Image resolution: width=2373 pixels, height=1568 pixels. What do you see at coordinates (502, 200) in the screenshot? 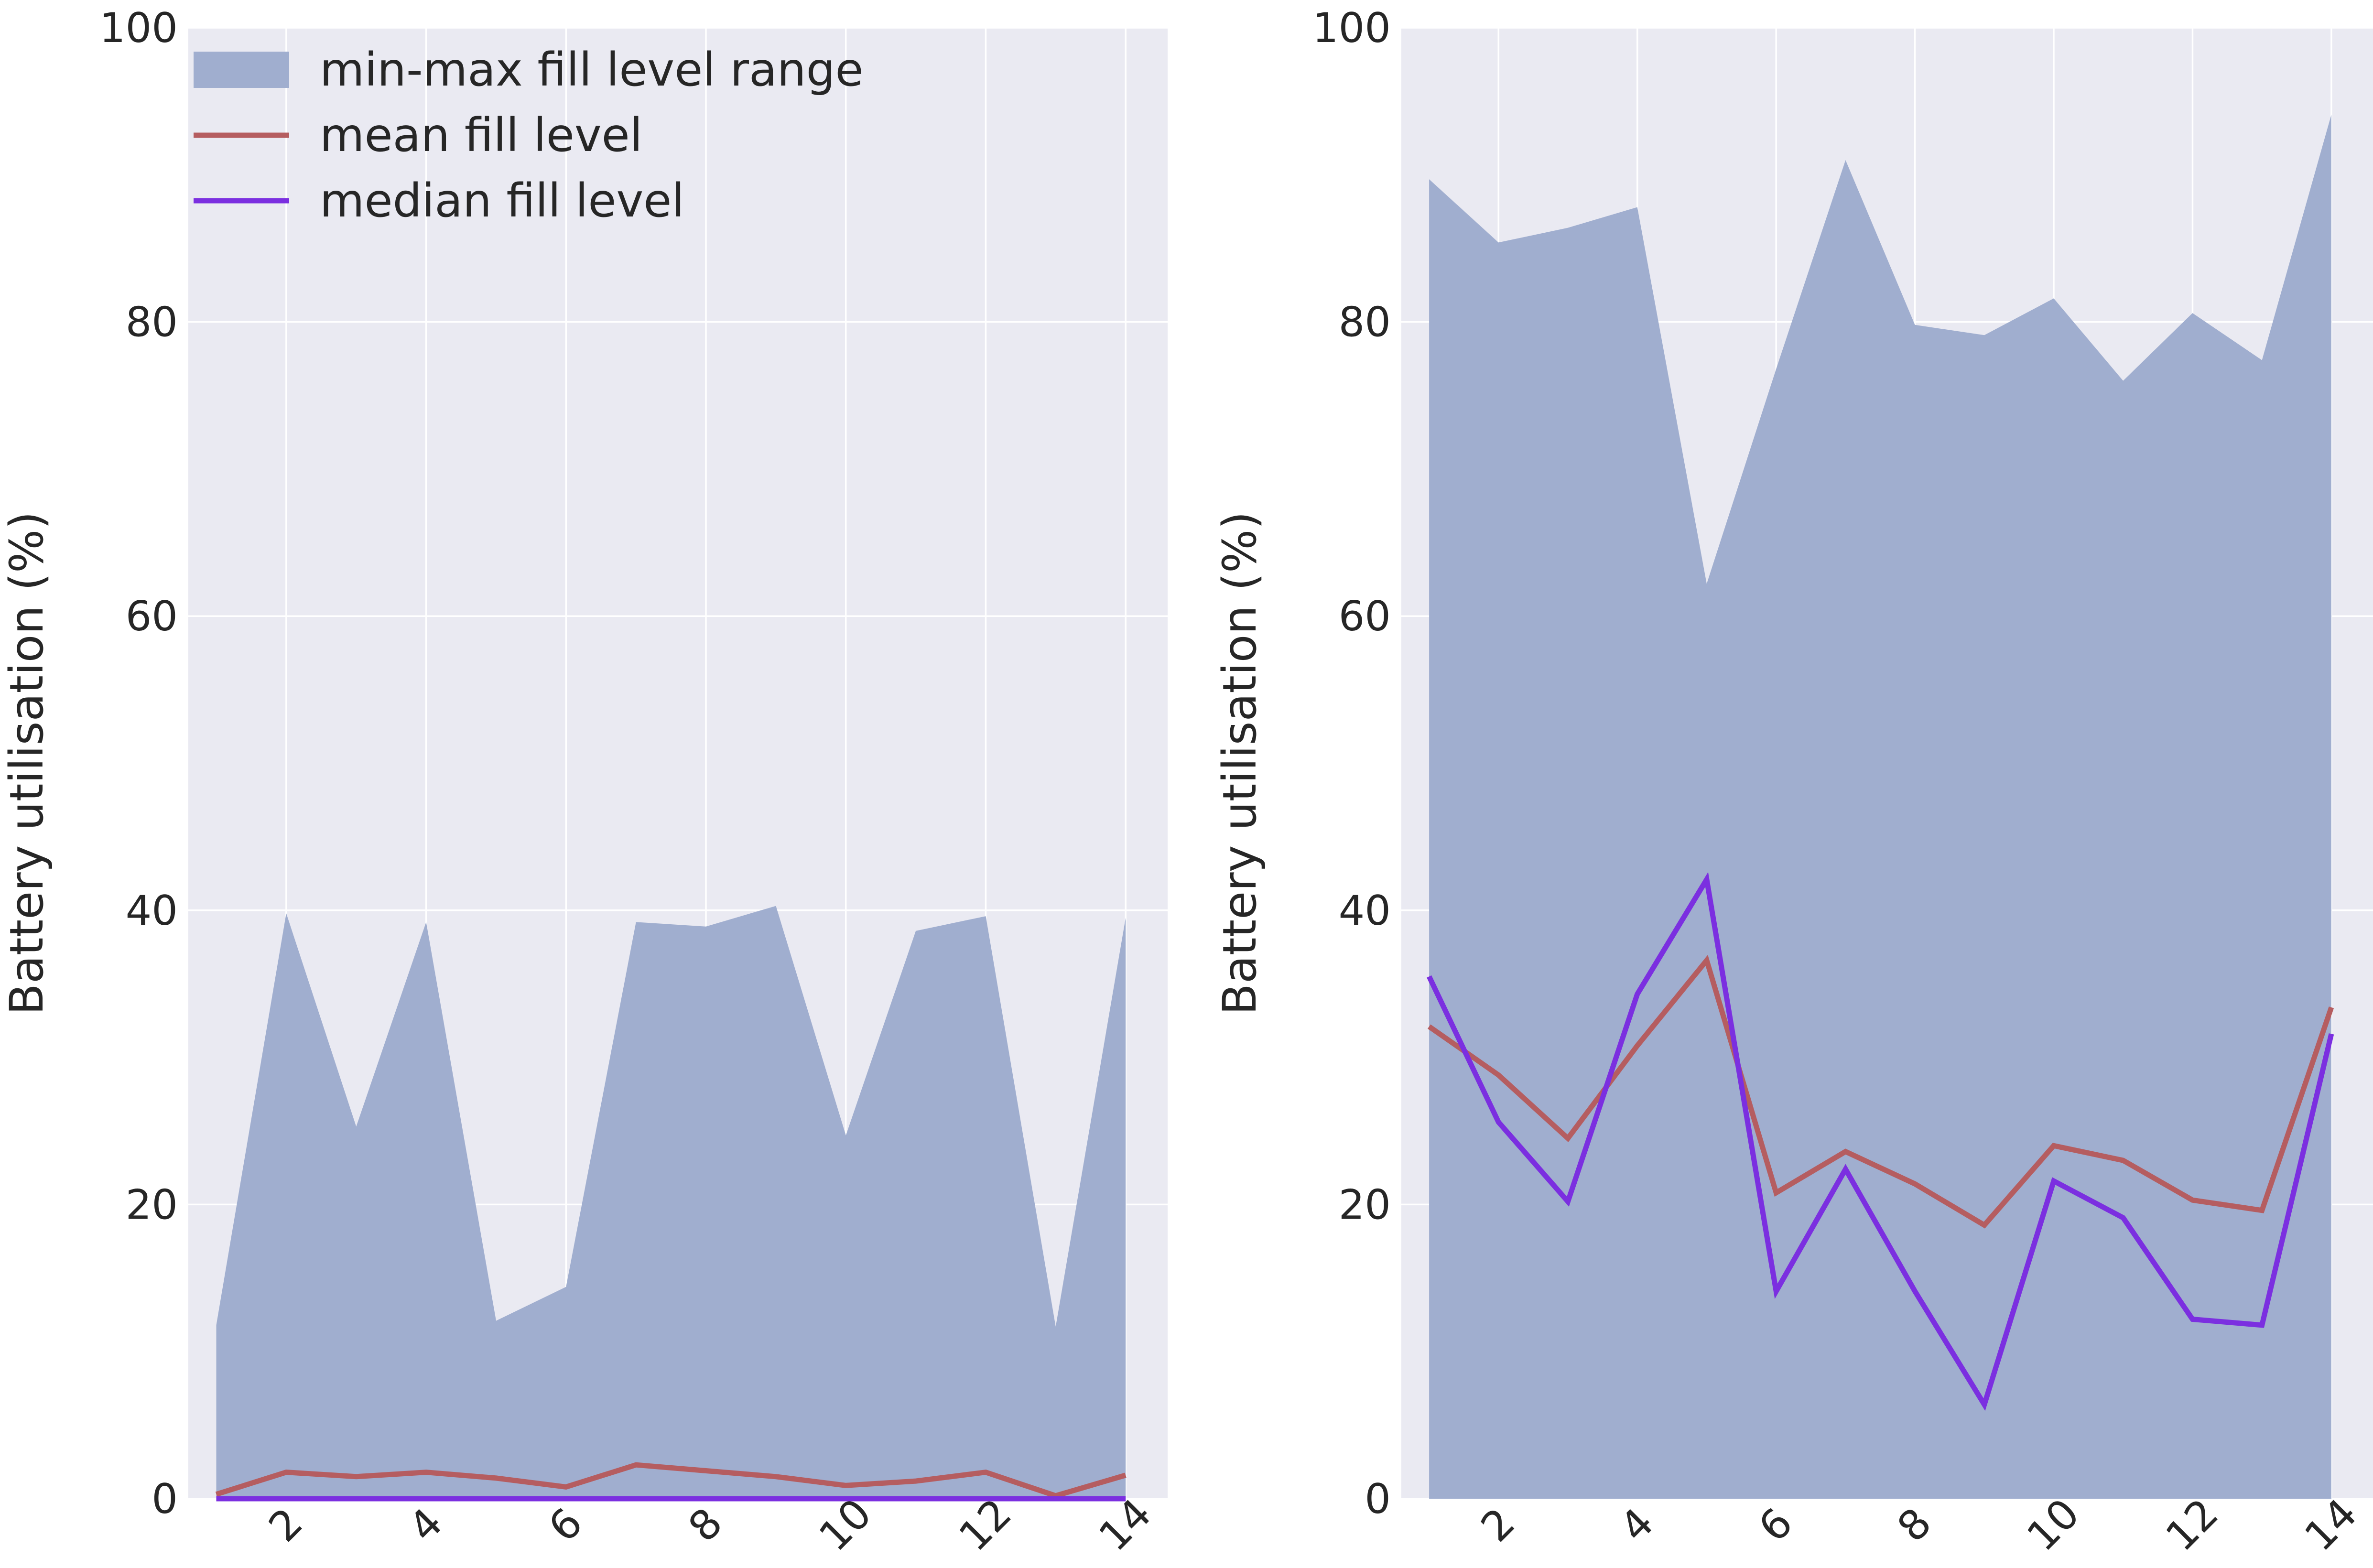
I see `legend-label: median fill level` at bounding box center [502, 200].